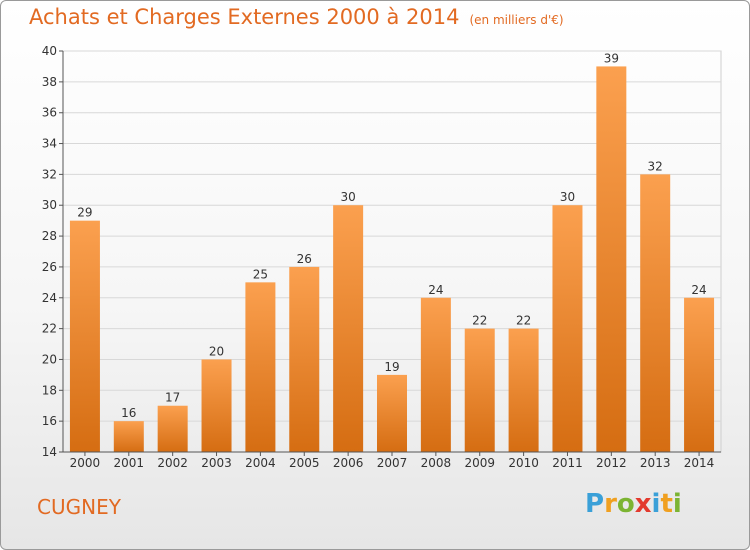  I want to click on y-tick-label: 30, so click(49, 205).